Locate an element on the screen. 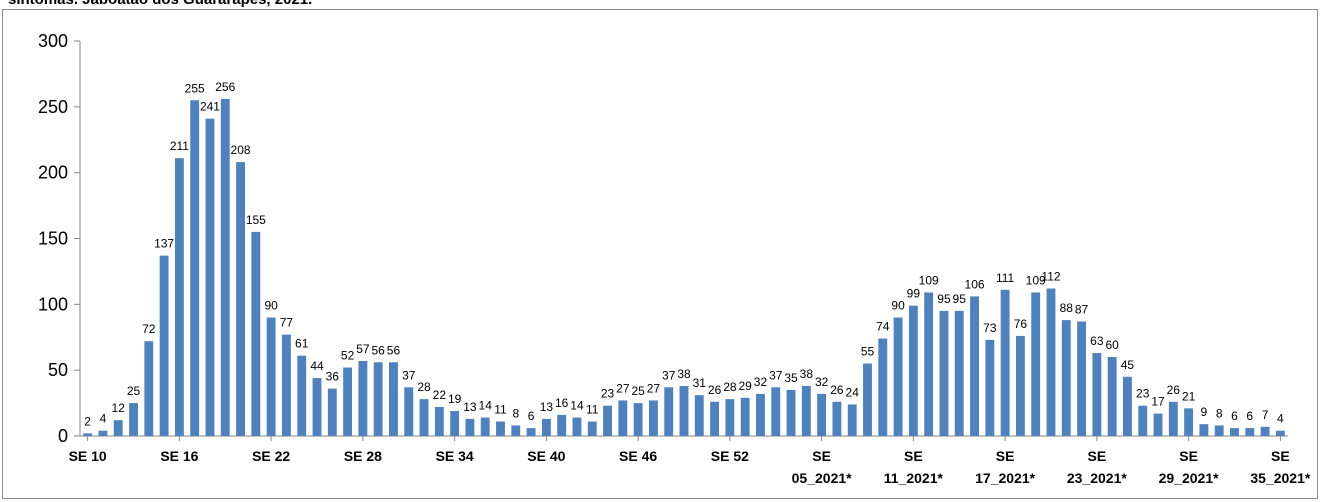  data-label: 8 is located at coordinates (515, 413).